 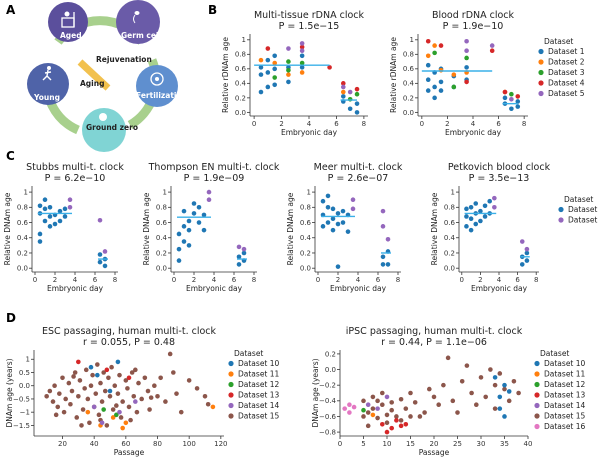 What do you see at coordinates (578, 199) in the screenshot?
I see `legend-title: Dataset` at bounding box center [578, 199].